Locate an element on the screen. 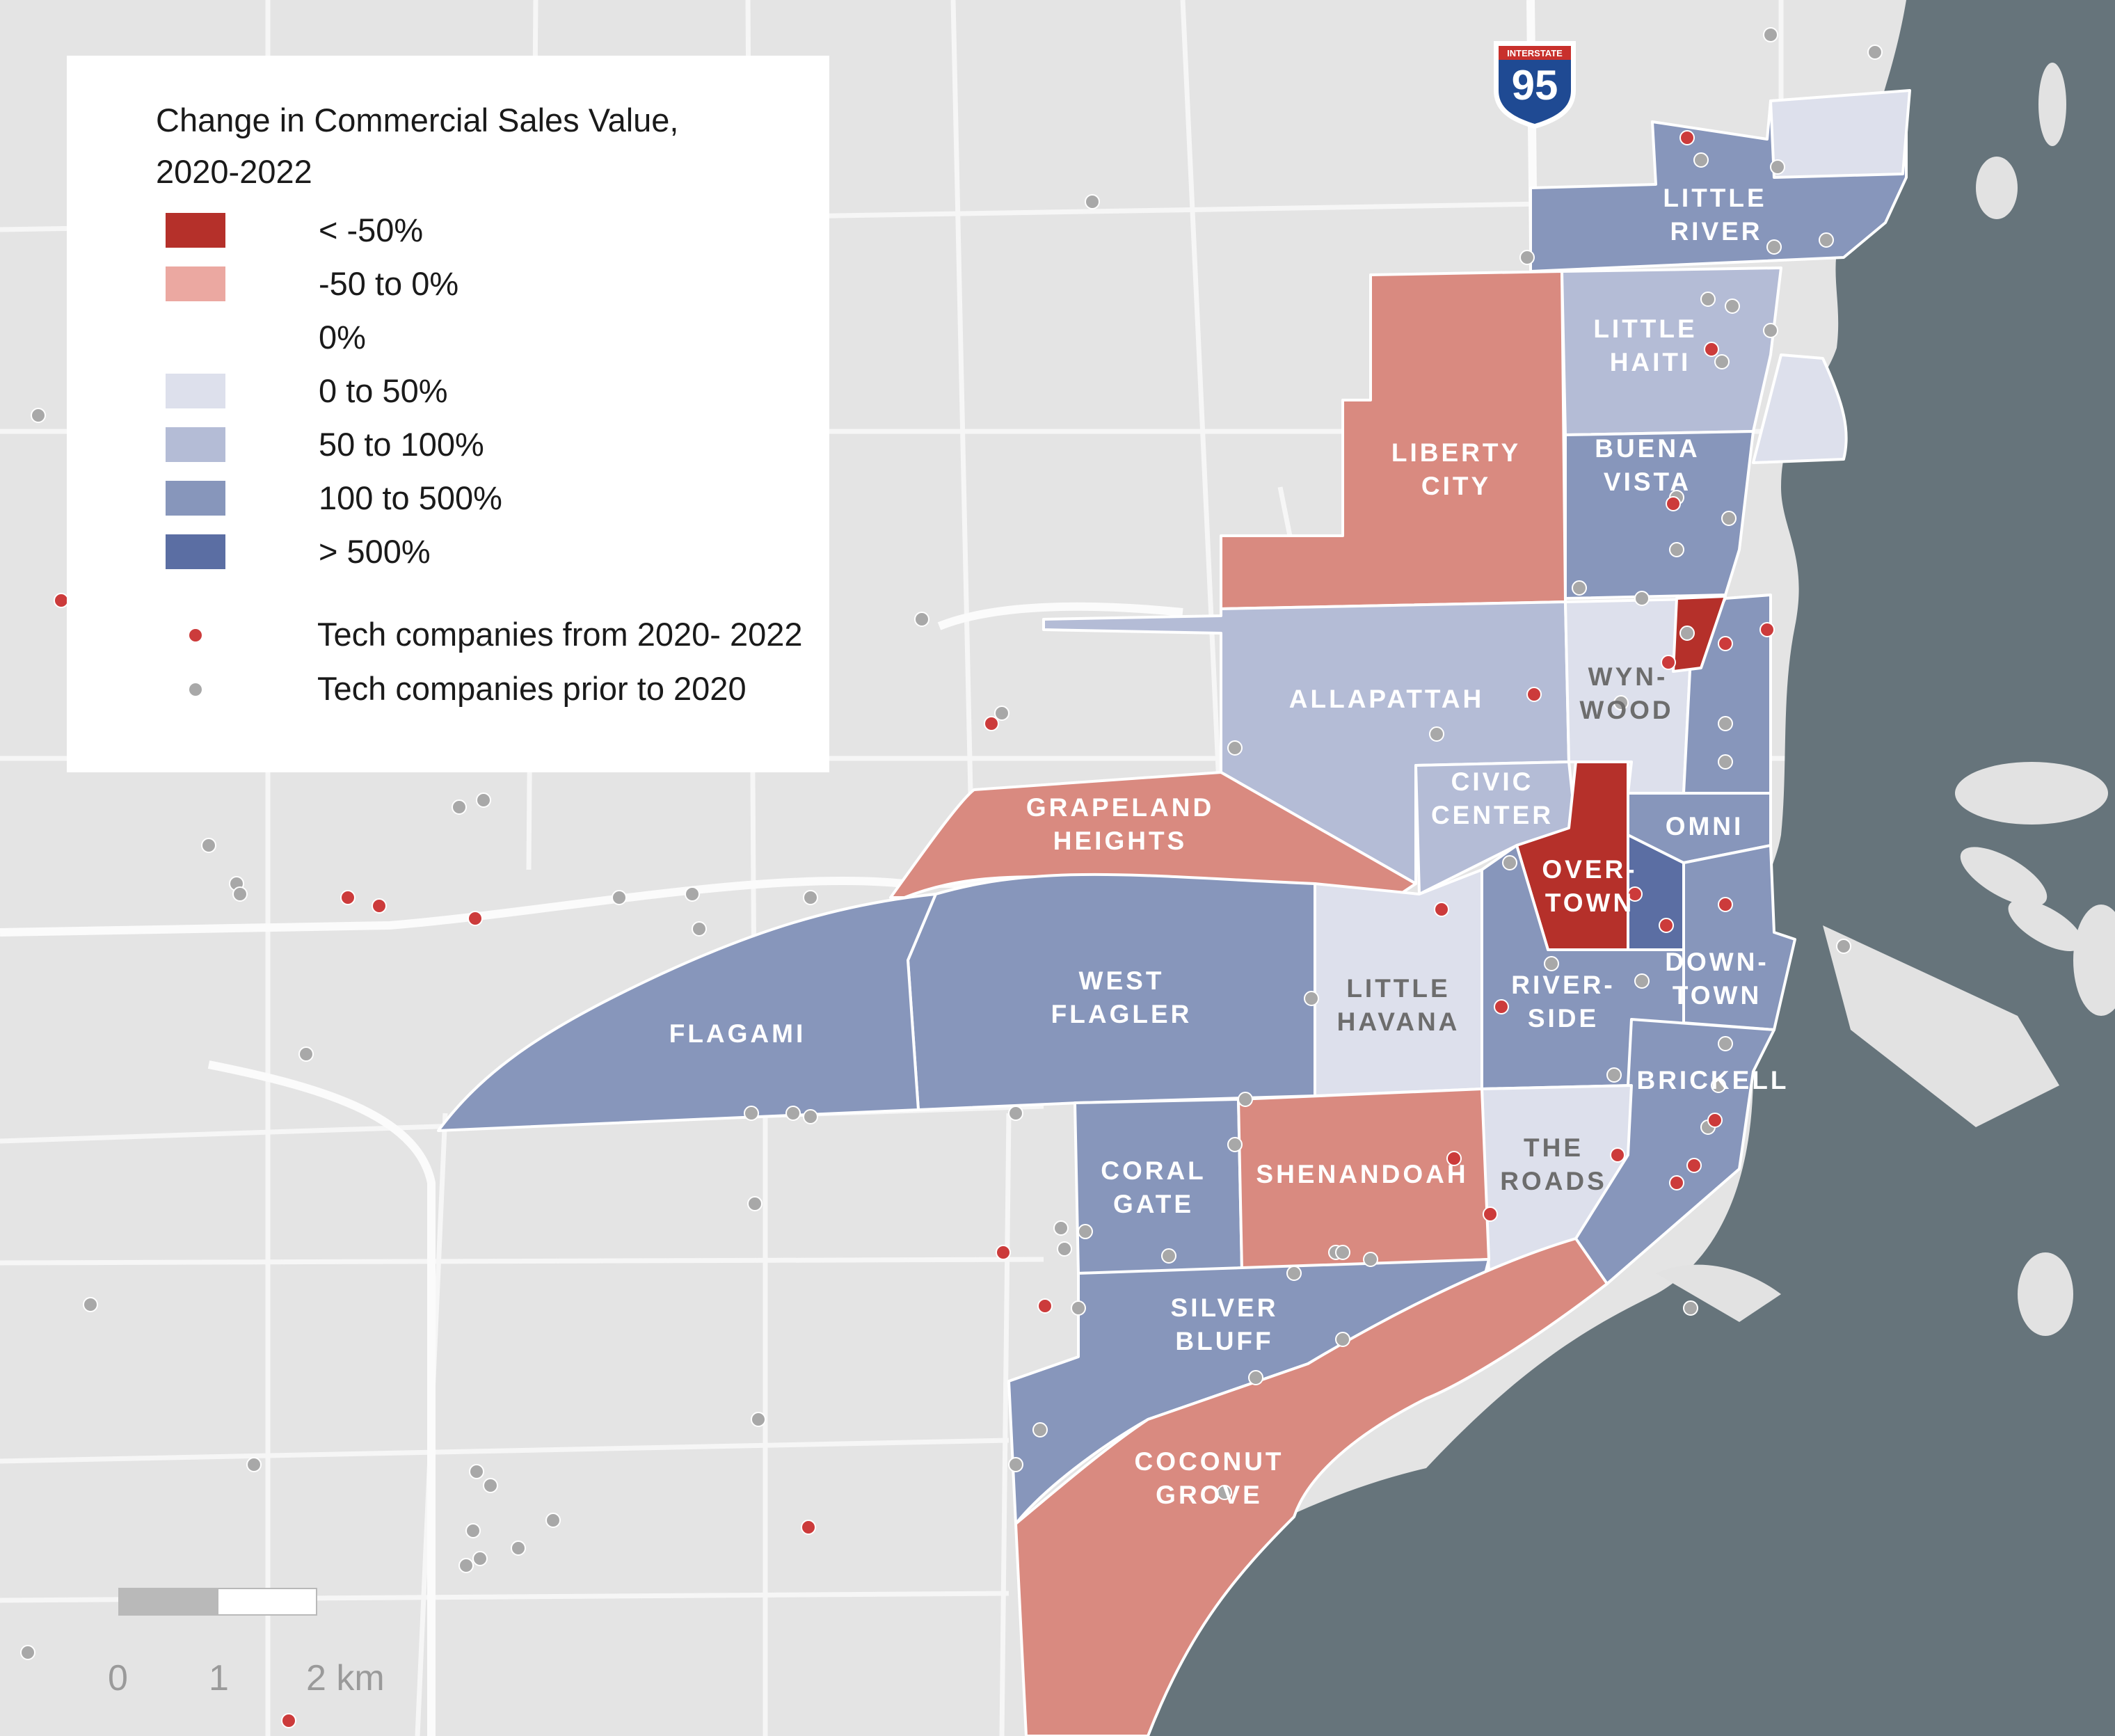 The width and height of the screenshot is (2115, 1736). label-grapeland-heights: GRAPELAND HEIGHTS is located at coordinates (1120, 824).